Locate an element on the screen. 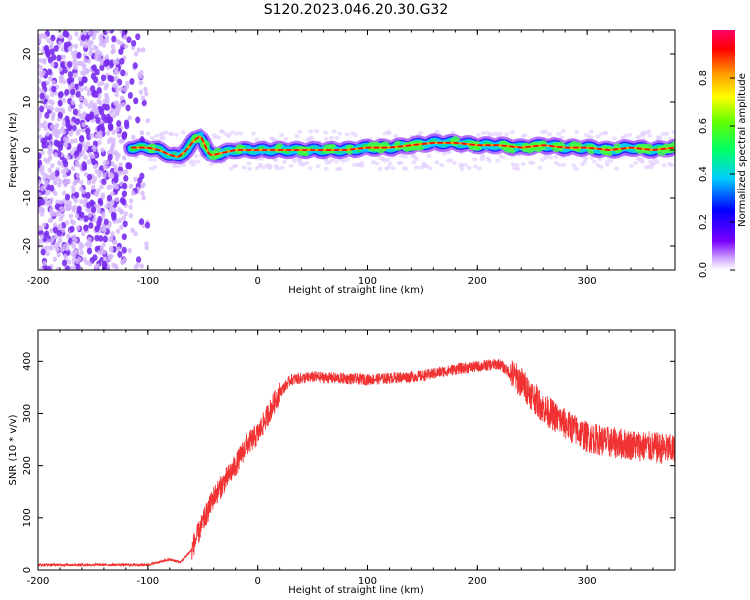 This screenshot has width=750, height=600. spectrogram-xtick-label: 100 is located at coordinates (367, 281).